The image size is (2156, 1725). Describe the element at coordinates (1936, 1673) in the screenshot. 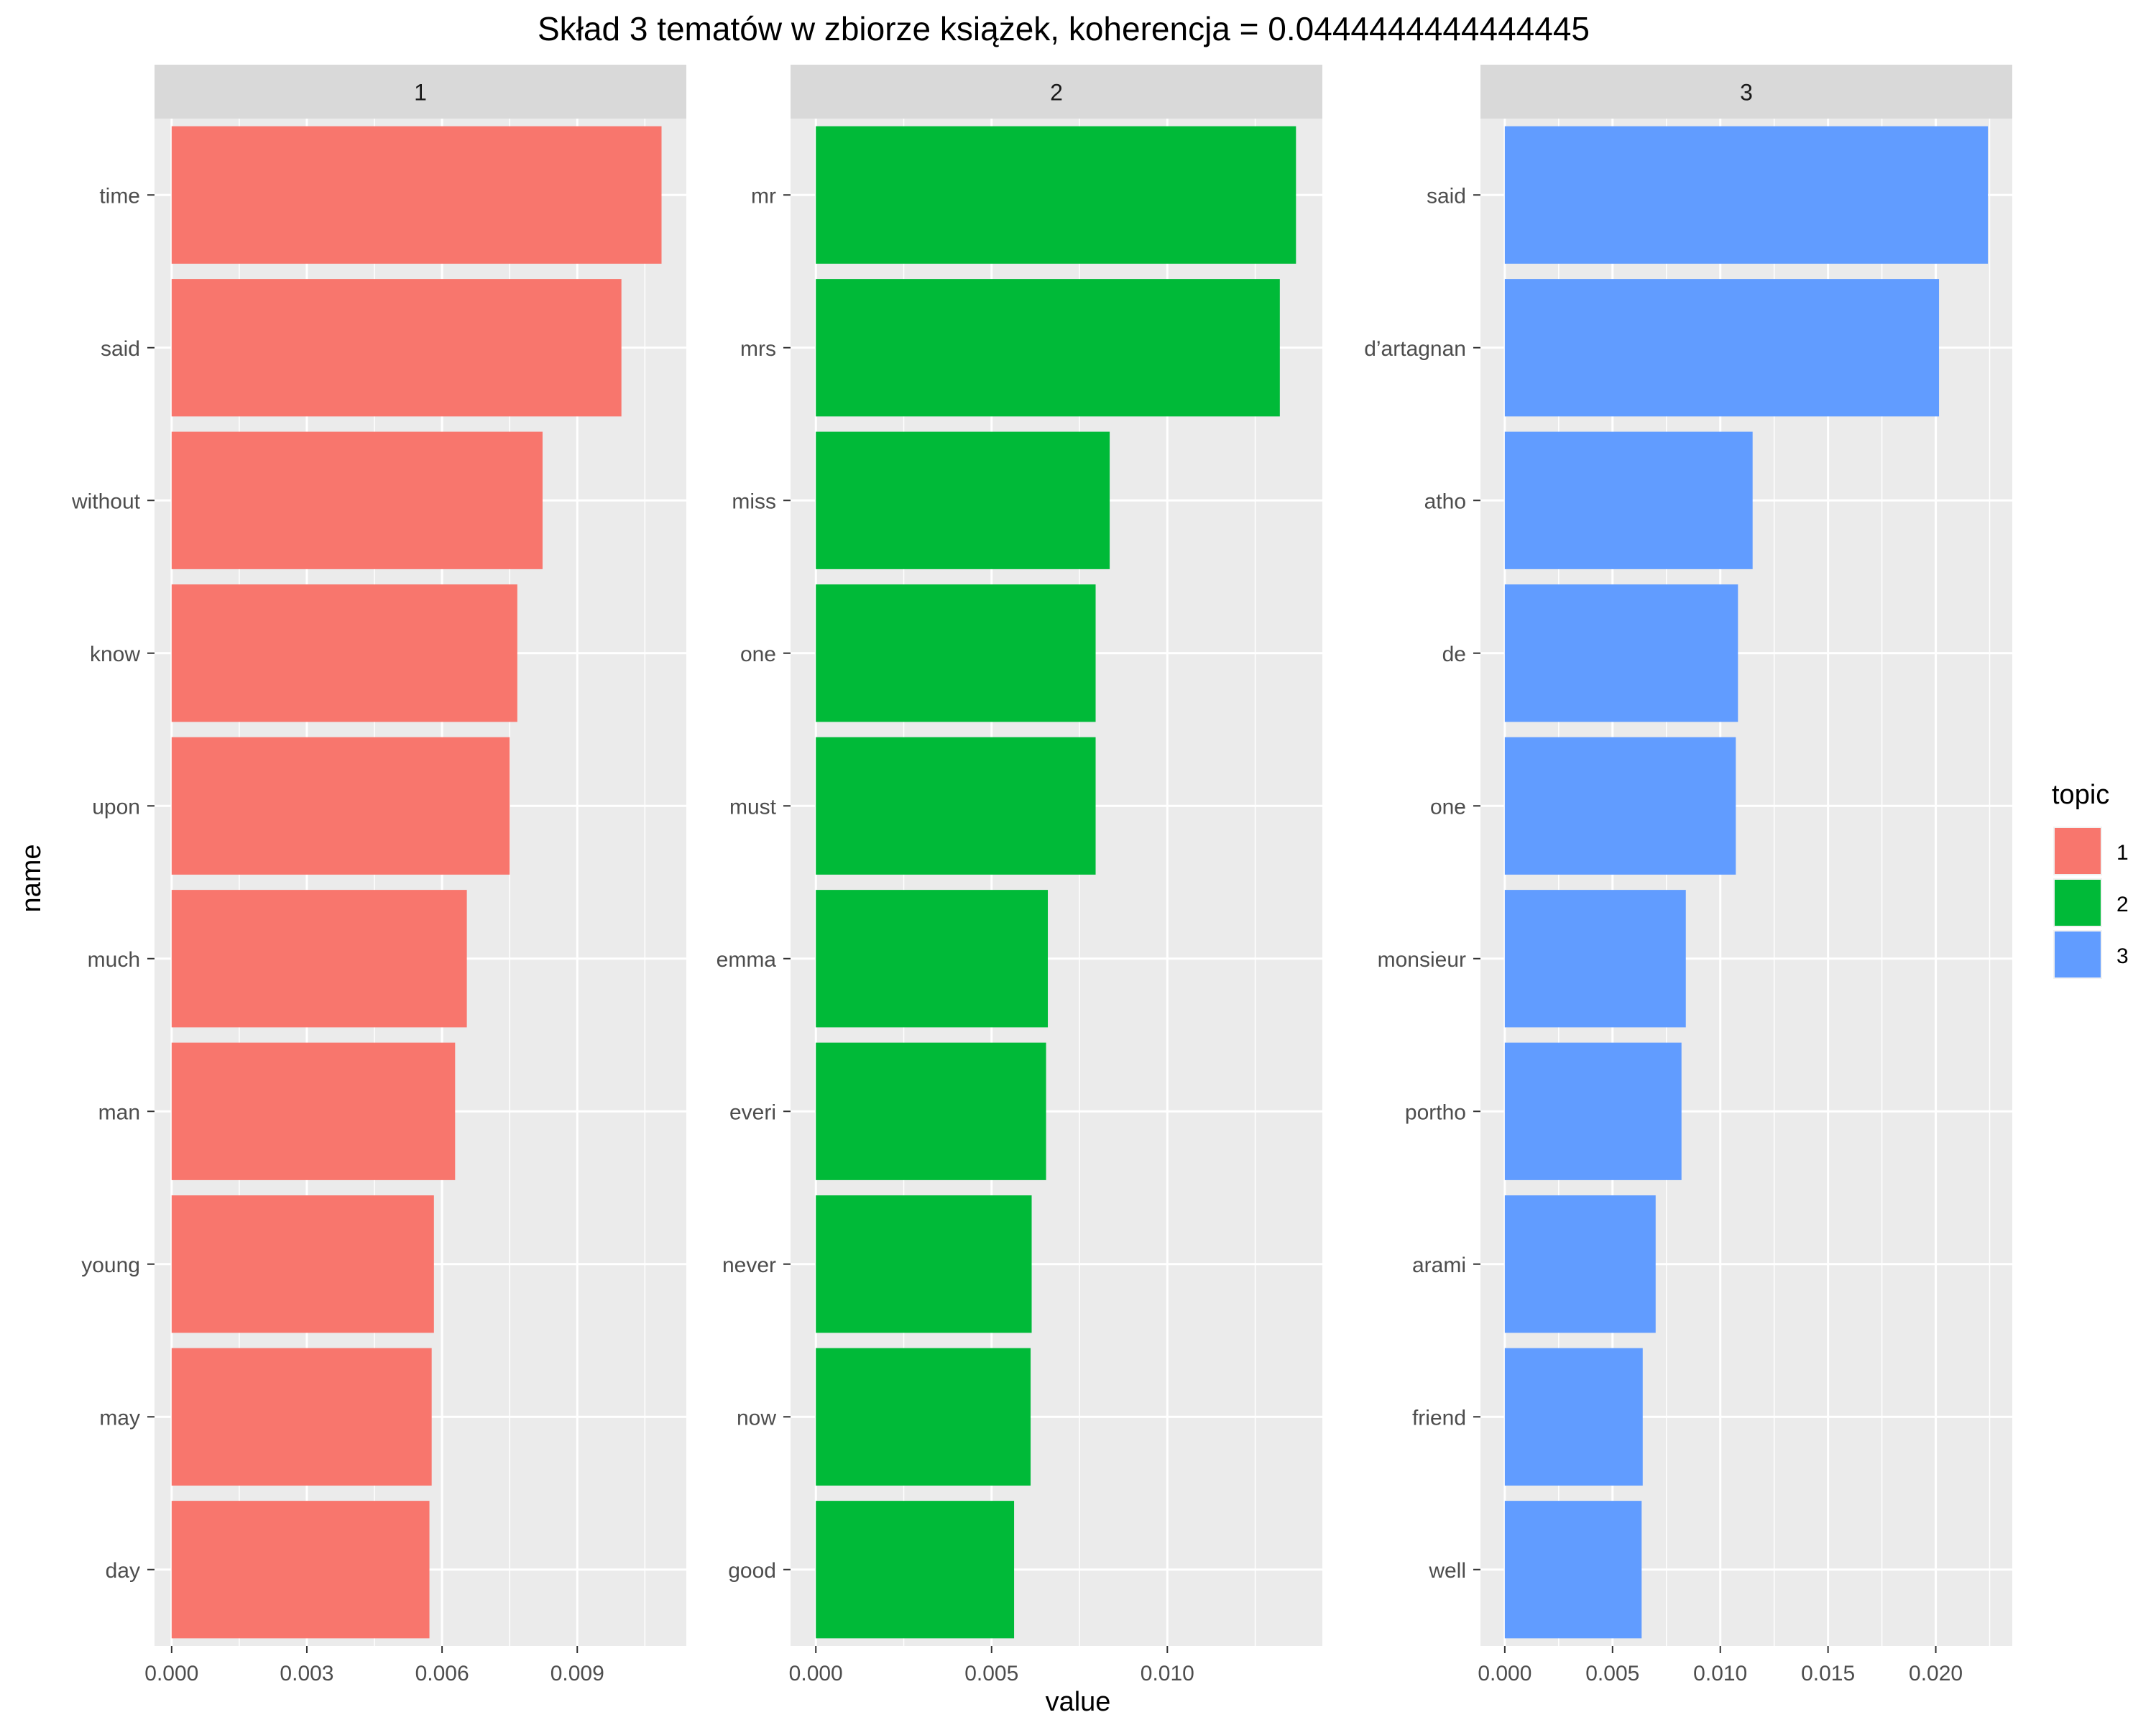

I see `x-tick-label: 0.020` at that location.